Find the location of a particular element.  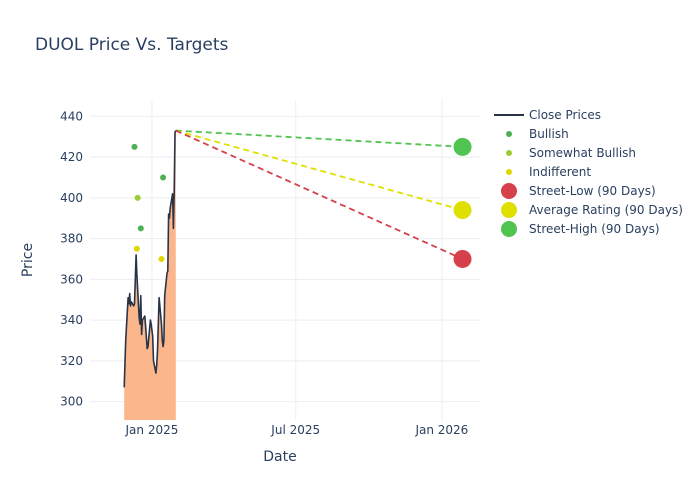

y-tick-label: 420 is located at coordinates (71, 157).